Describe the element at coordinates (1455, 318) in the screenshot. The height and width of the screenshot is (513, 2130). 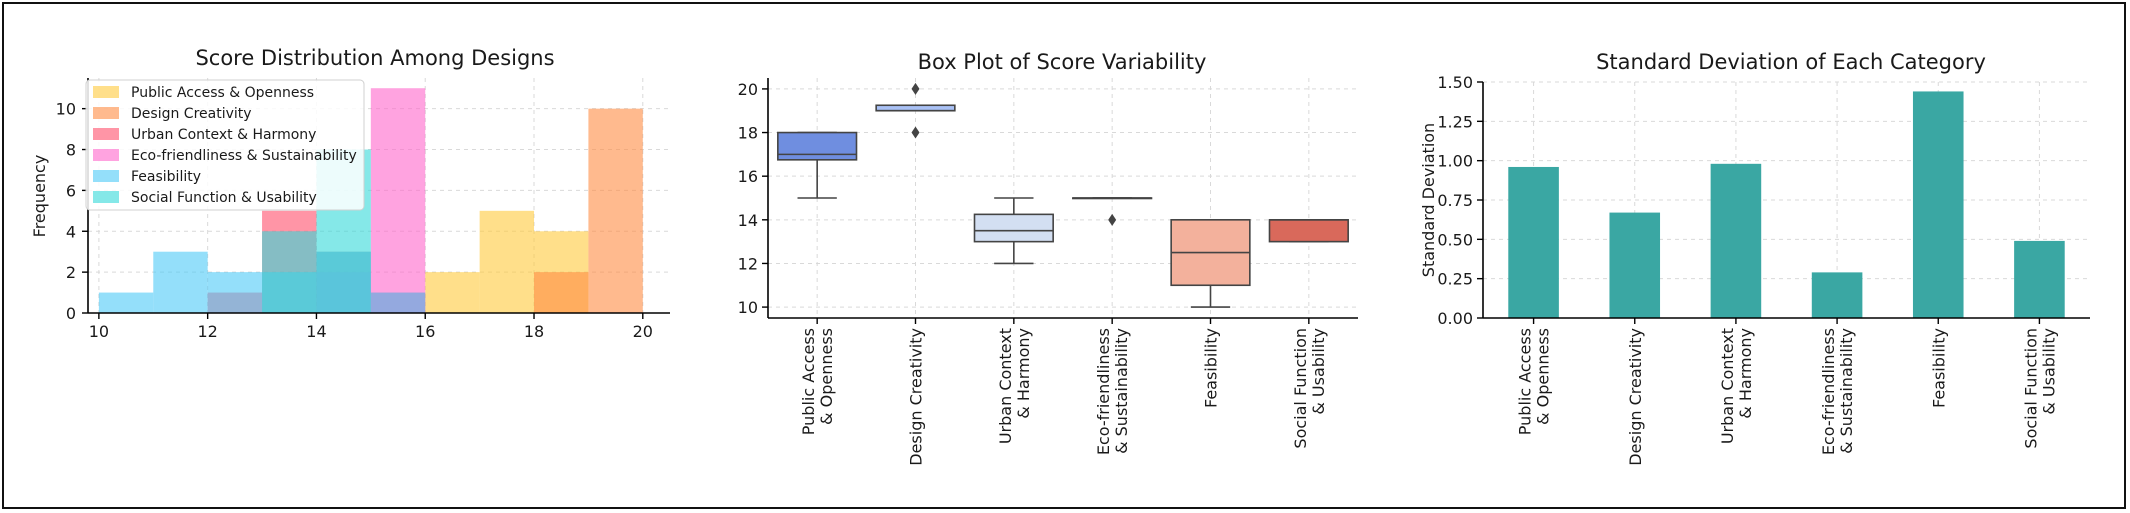
I see `y-tick-label: 0.00` at that location.